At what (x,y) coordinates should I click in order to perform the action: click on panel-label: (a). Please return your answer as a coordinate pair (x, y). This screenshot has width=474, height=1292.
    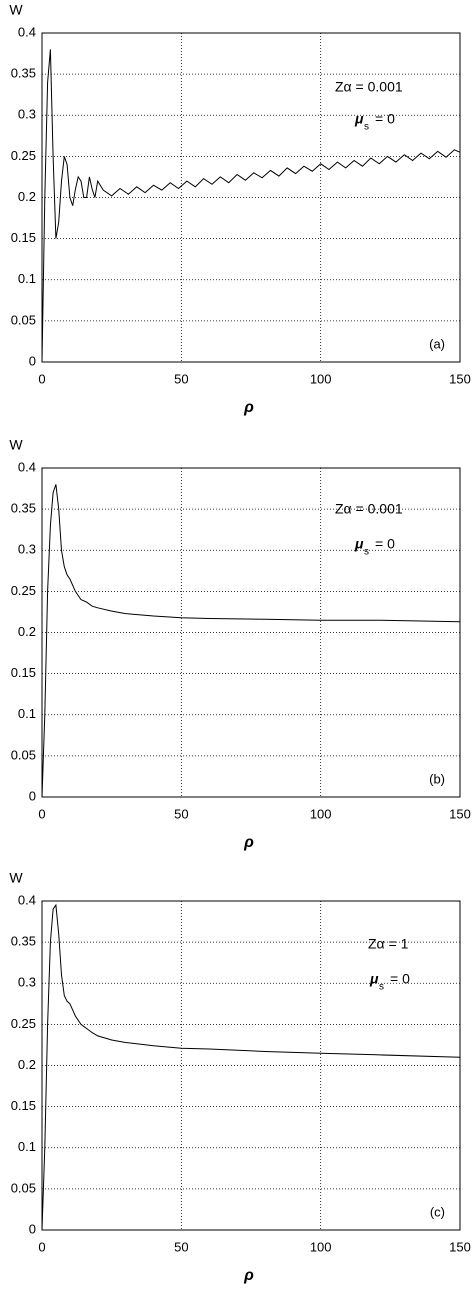
    Looking at the image, I should click on (437, 343).